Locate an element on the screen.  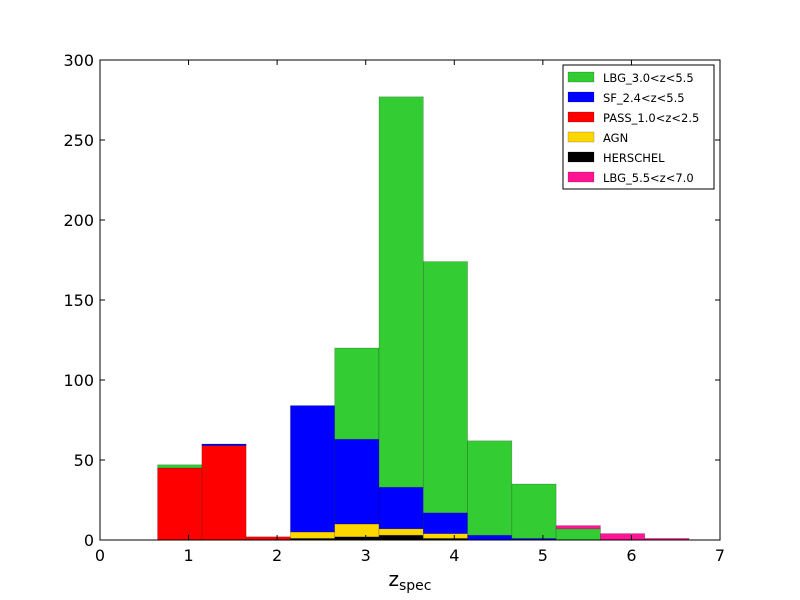
legend-label-agn: AGN is located at coordinates (615, 138).